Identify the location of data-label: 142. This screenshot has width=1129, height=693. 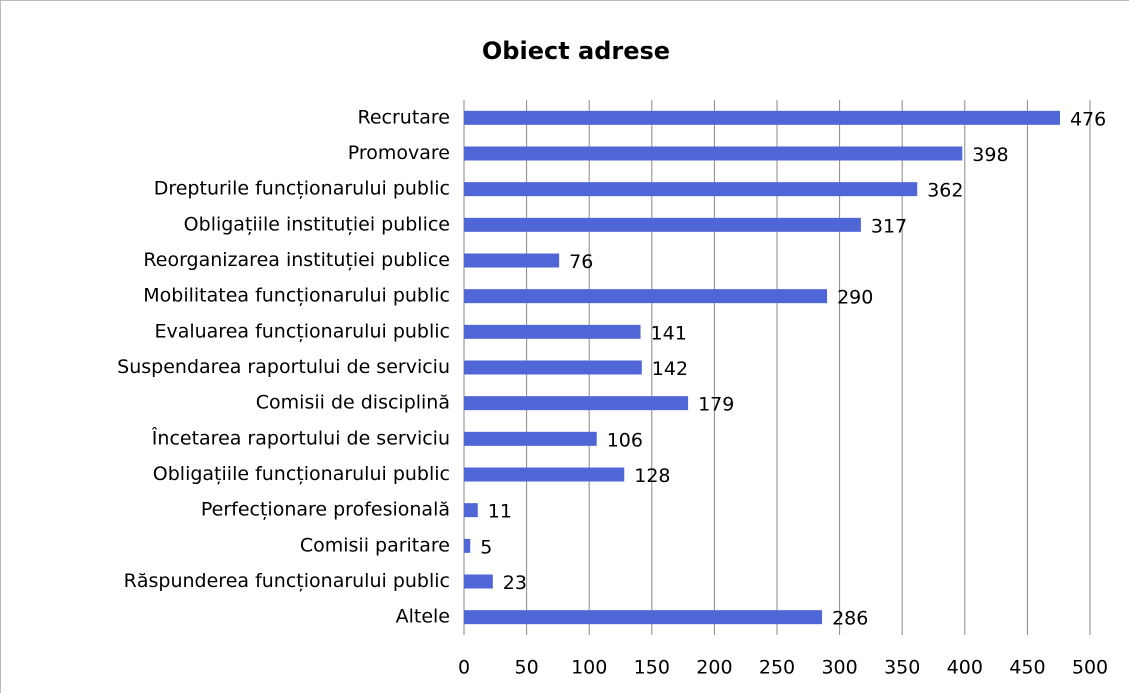
(670, 369).